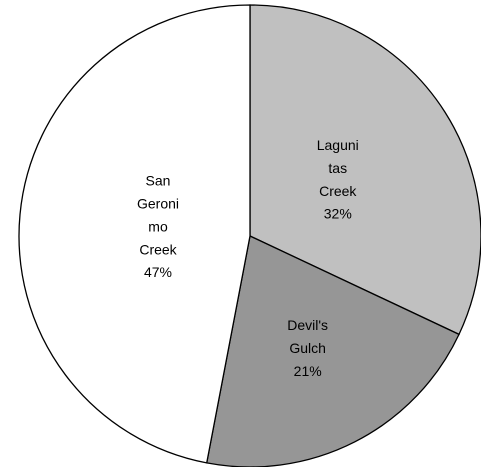  I want to click on slice-label: Laguni tas Creek, so click(338, 168).